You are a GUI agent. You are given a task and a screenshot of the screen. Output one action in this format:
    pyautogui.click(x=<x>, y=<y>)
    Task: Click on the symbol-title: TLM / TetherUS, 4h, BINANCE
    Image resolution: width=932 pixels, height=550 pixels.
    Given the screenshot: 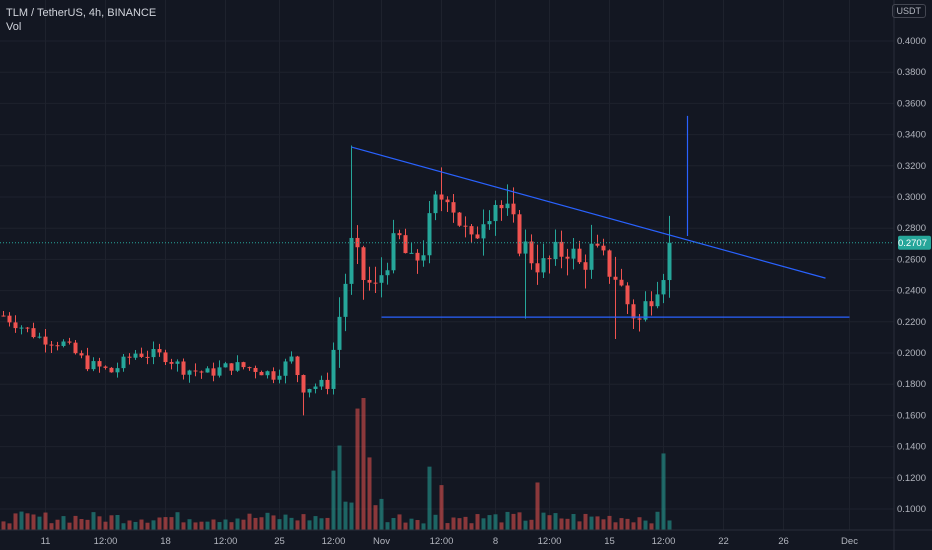 What is the action you would take?
    pyautogui.click(x=81, y=13)
    